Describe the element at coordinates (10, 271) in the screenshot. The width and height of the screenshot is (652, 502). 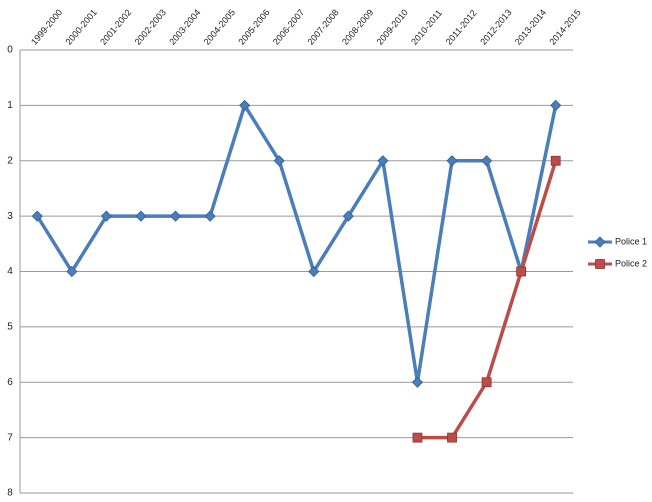
I see `y-tick-label: 4` at that location.